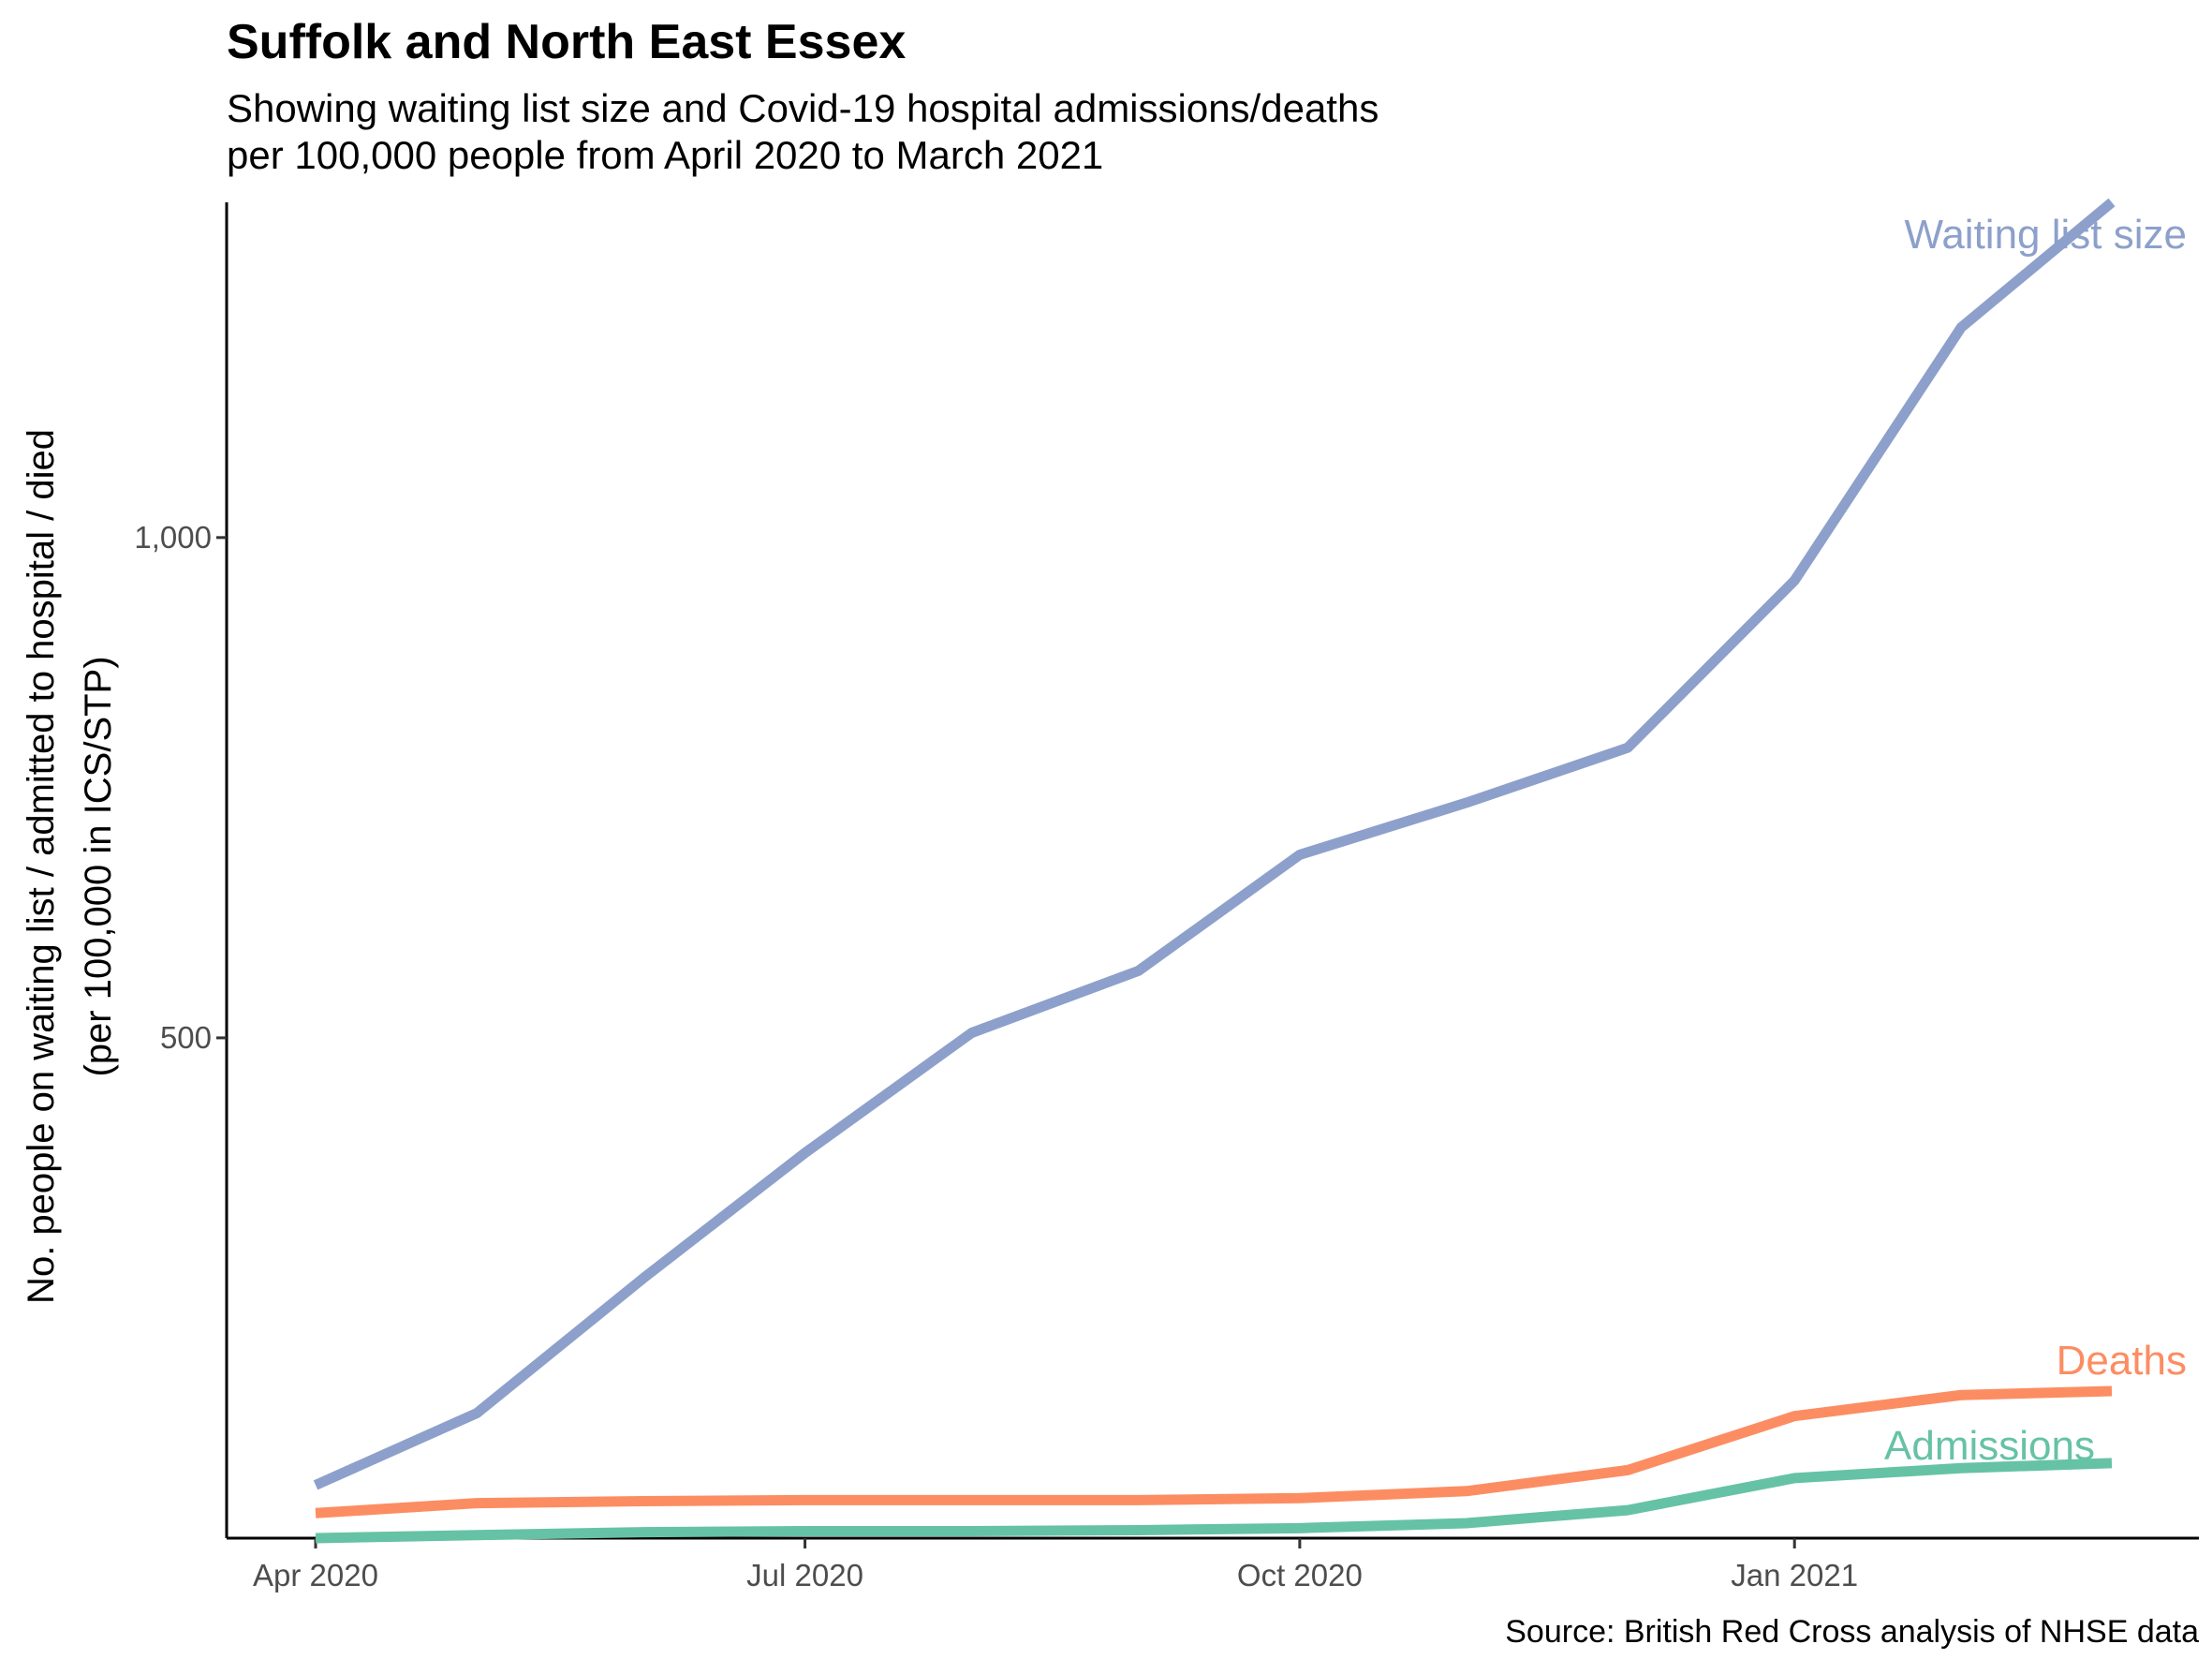 The width and height of the screenshot is (2212, 1659). I want to click on y-tick-label: 500, so click(186, 1037).